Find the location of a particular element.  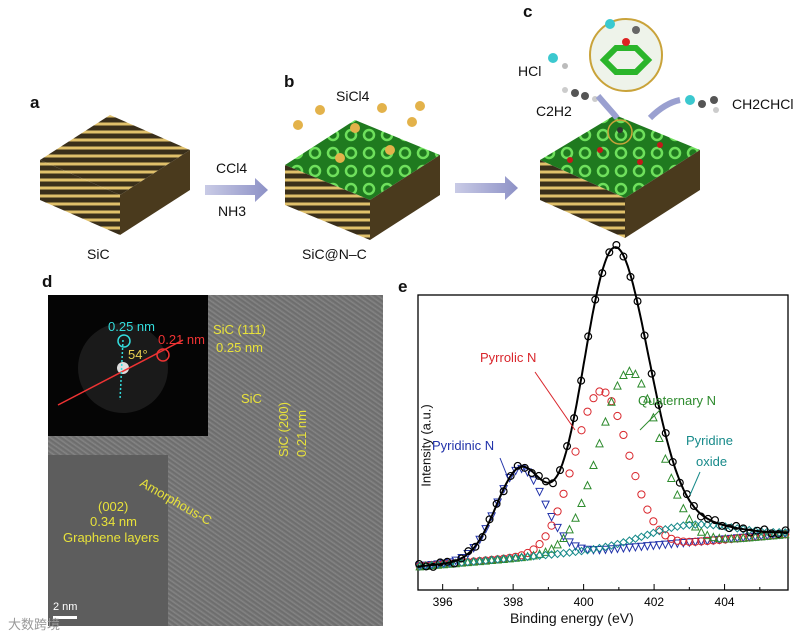

series-label: Pyridinic N is located at coordinates (463, 445).